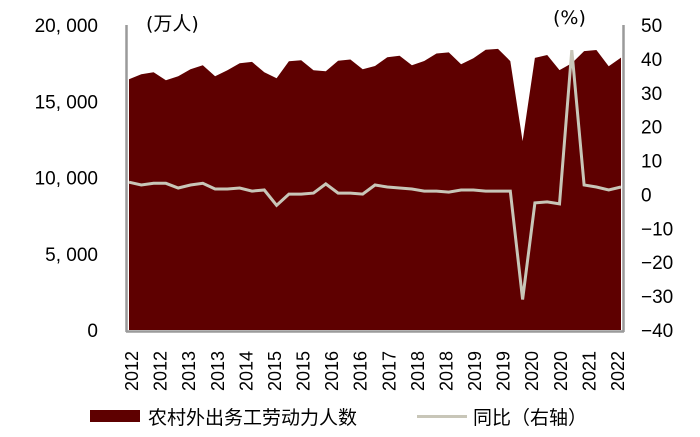  What do you see at coordinates (657, 179) in the screenshot?
I see `right-axis-ticks: 50 40 30 20 10 0 −10 −20 −30 −40` at bounding box center [657, 179].